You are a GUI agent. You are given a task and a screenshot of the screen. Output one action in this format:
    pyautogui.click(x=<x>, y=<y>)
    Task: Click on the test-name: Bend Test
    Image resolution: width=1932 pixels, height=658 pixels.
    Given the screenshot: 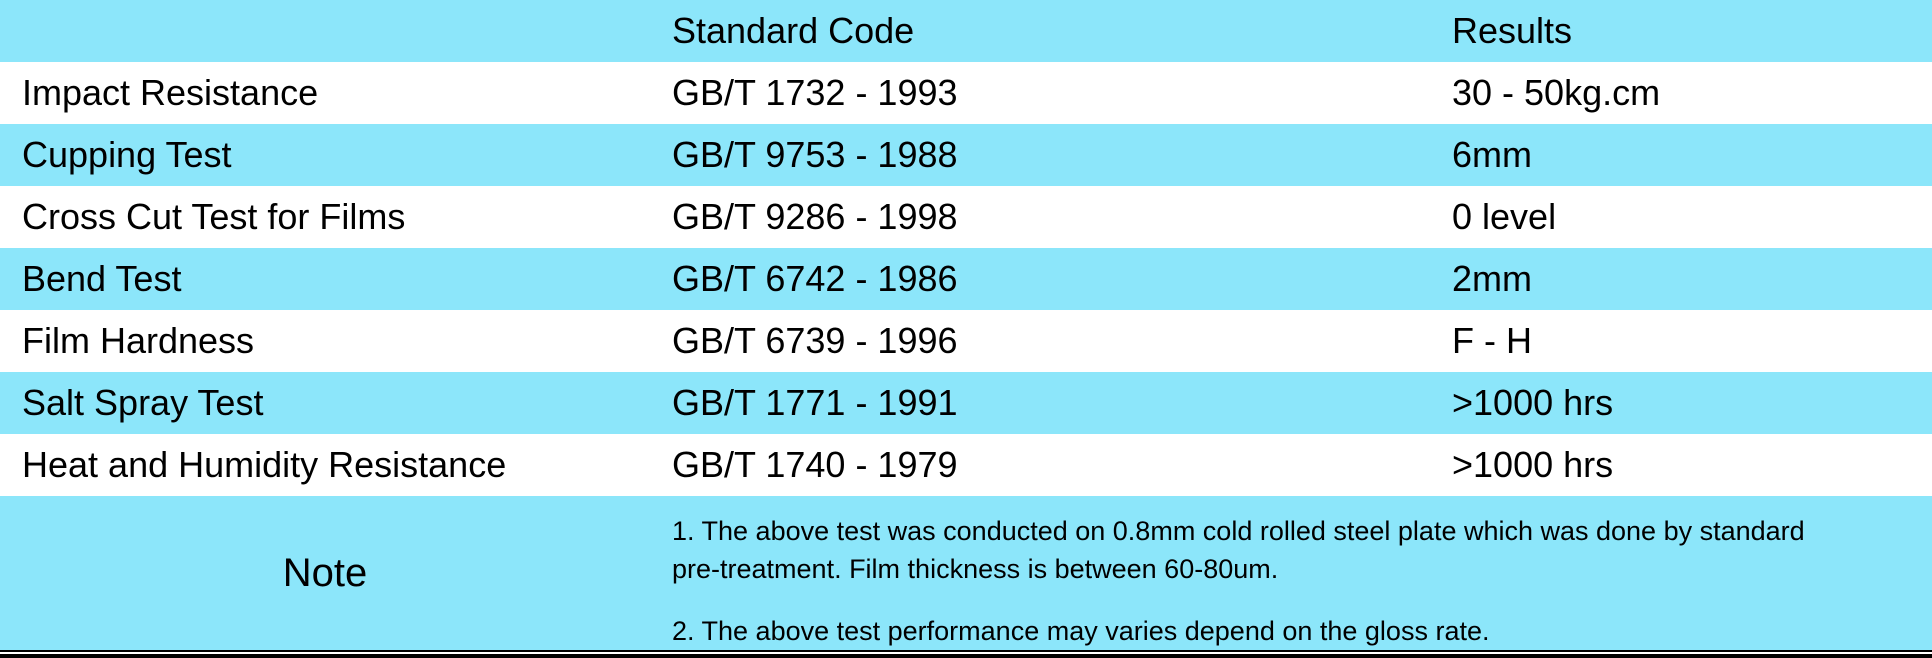 What is the action you would take?
    pyautogui.click(x=102, y=278)
    